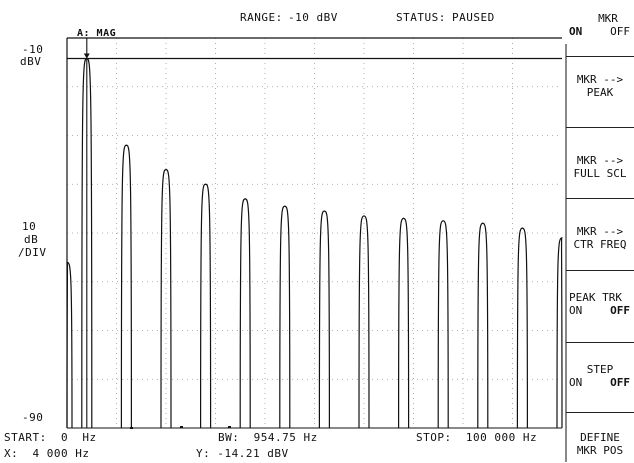  I want to click on mkr-title: MKR, so click(608, 18).